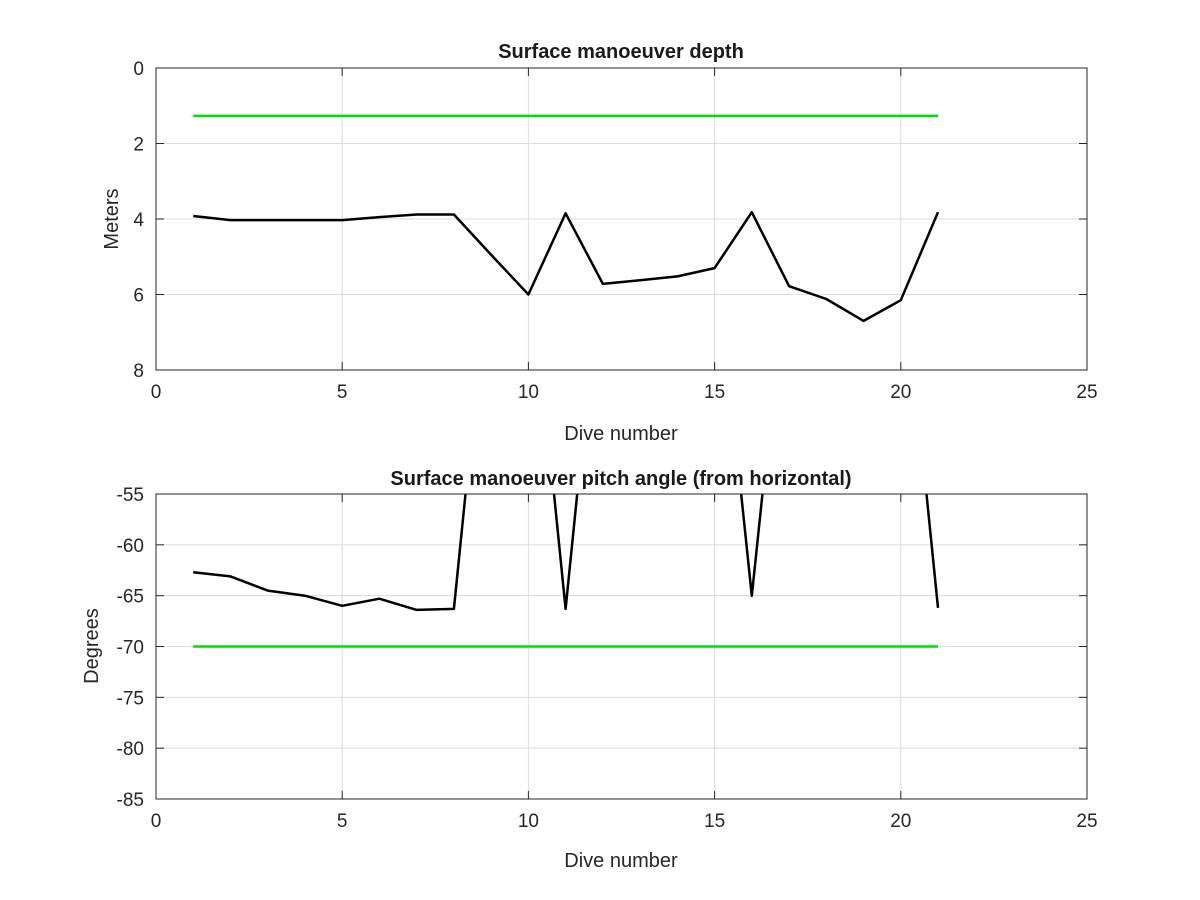 Image resolution: width=1200 pixels, height=900 pixels. I want to click on pitch-y-tick-label: -85, so click(130, 800).